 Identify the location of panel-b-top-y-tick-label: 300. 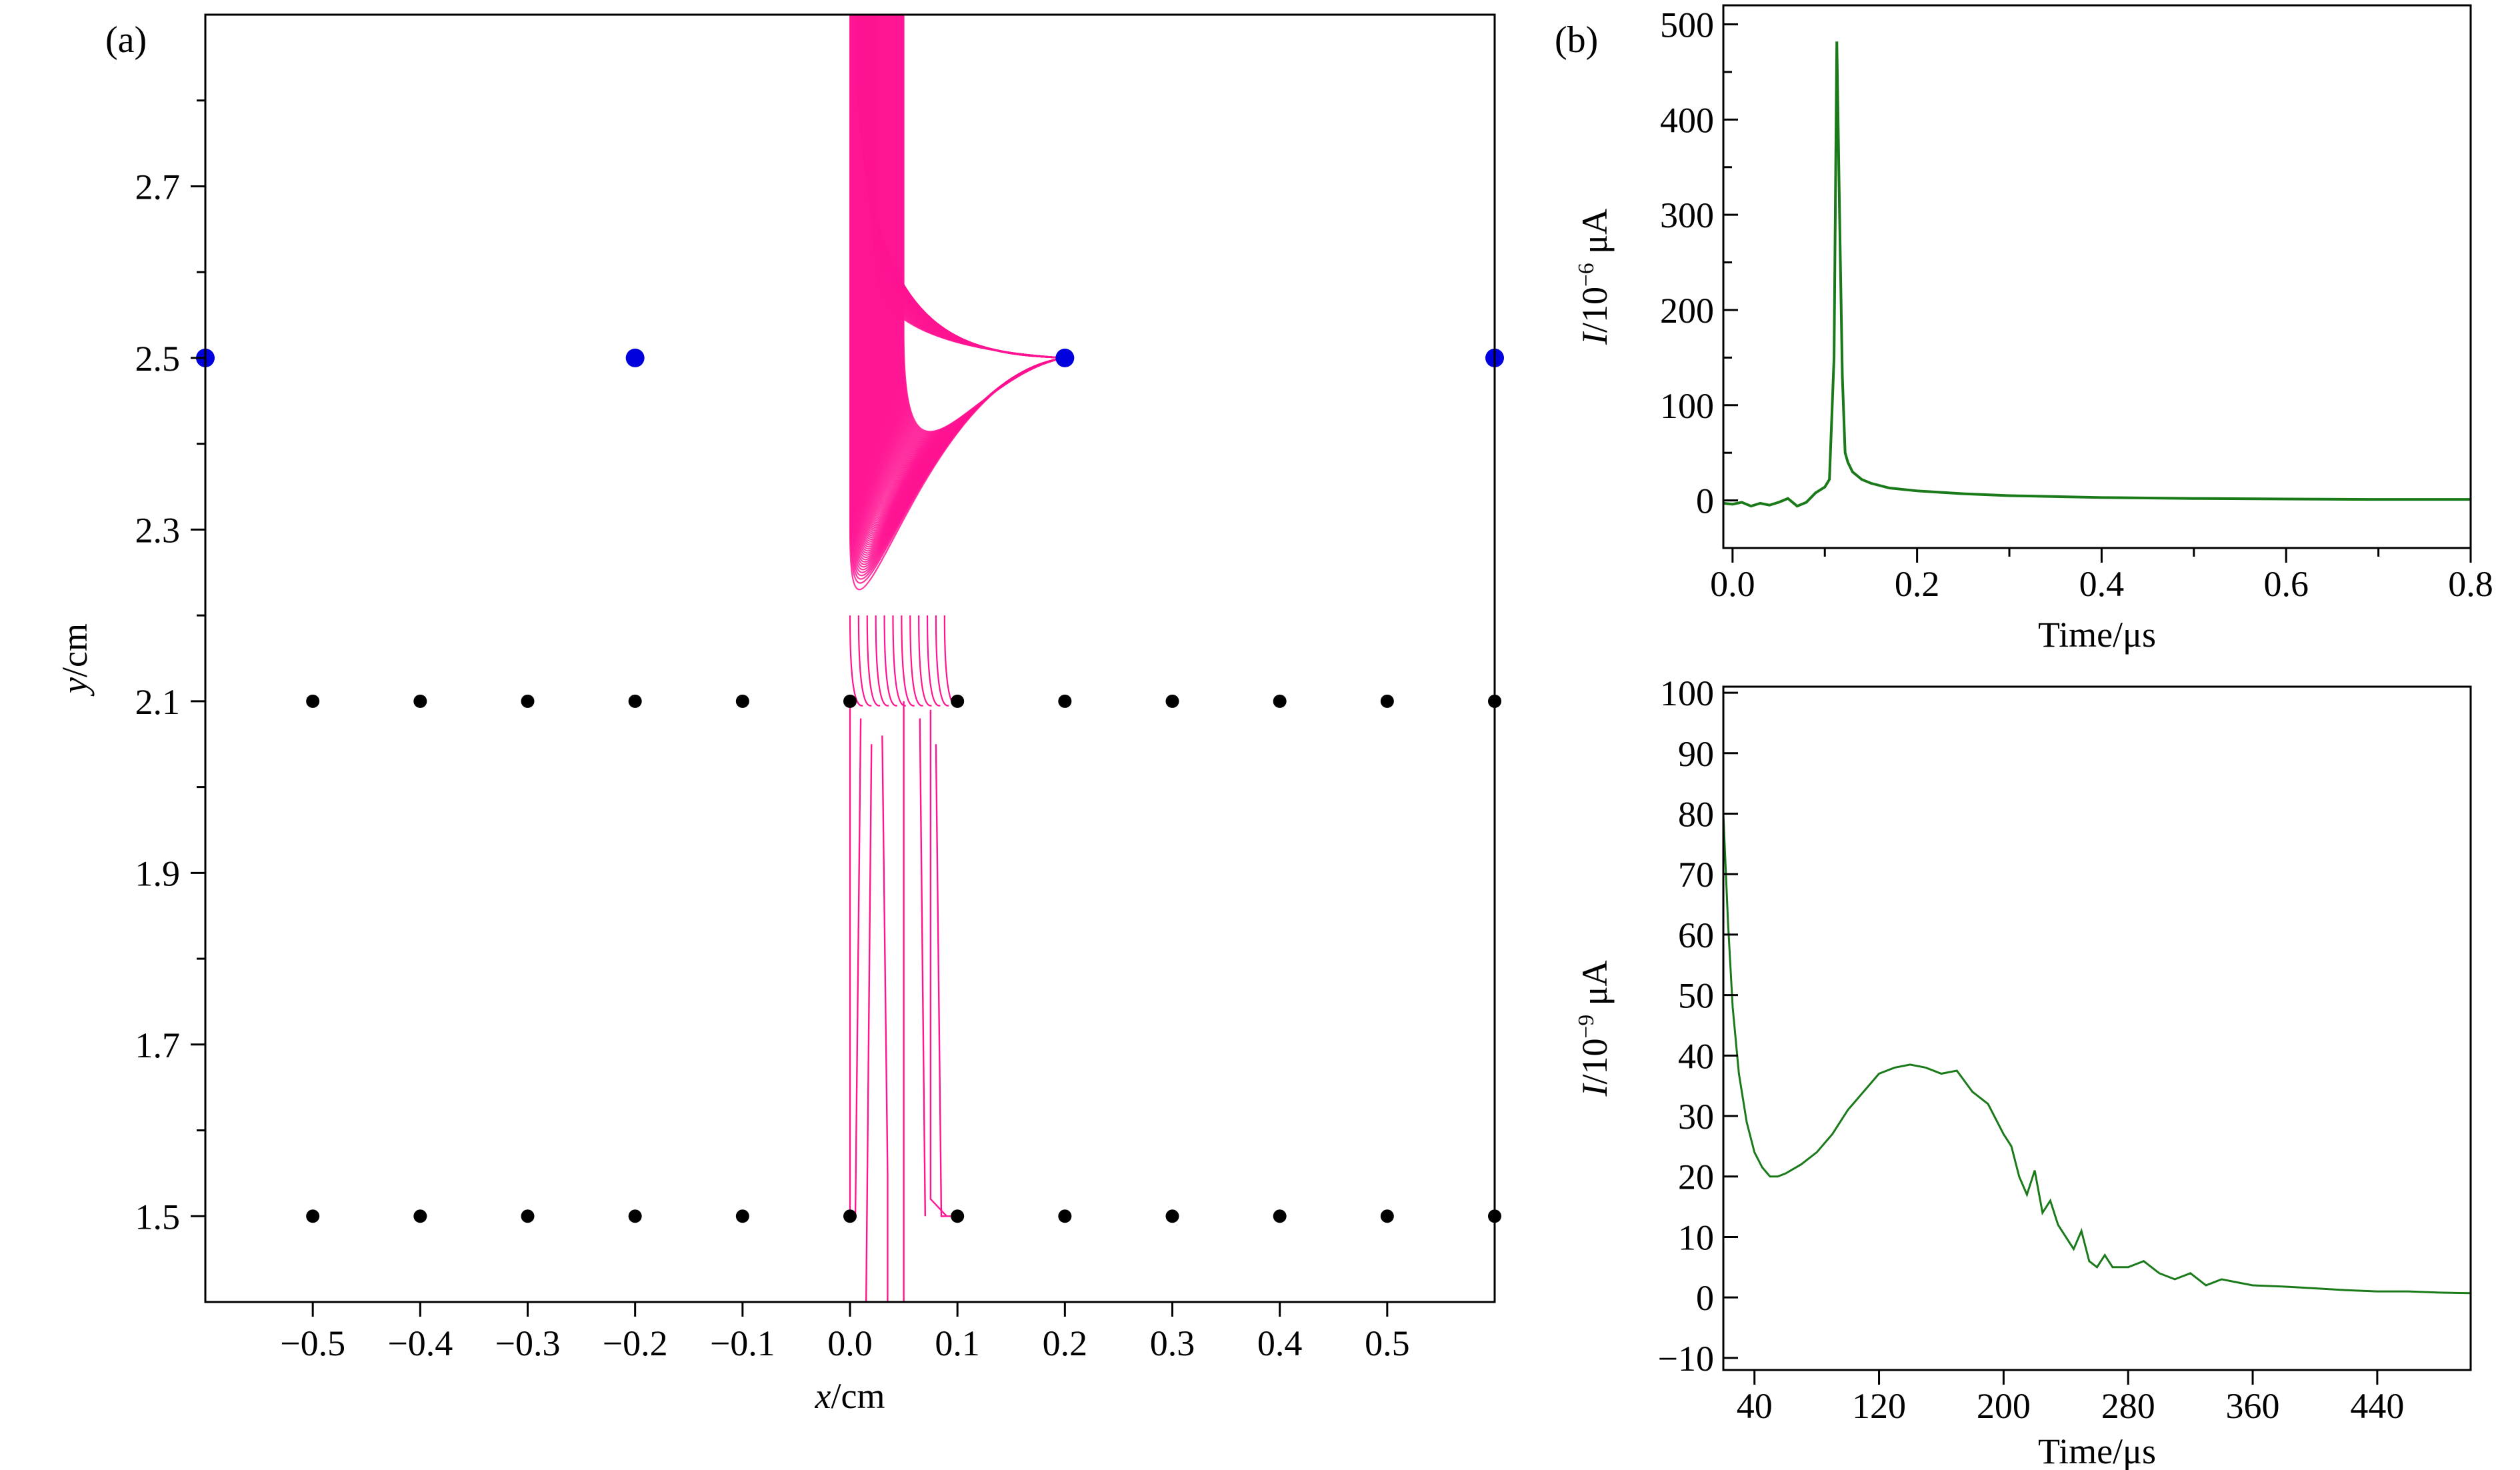
(1687, 215).